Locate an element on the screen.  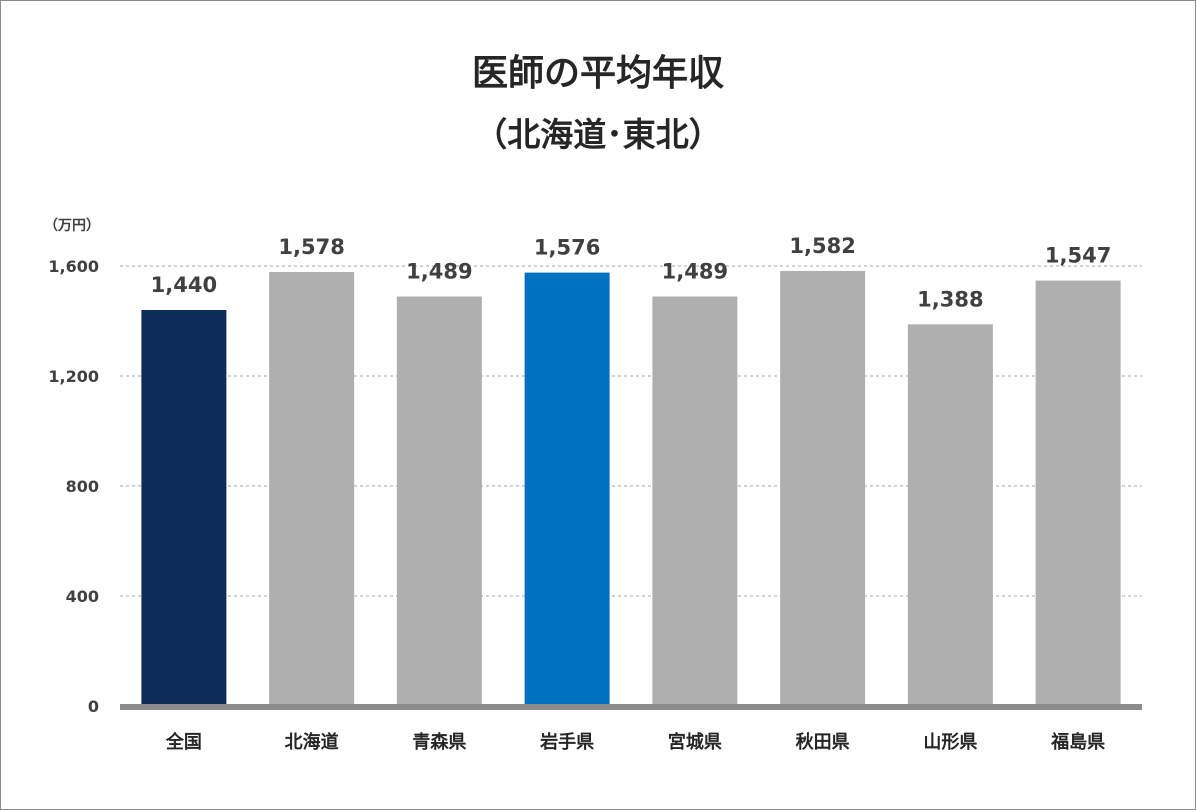
y-tick-label: 1,200 is located at coordinates (73, 376).